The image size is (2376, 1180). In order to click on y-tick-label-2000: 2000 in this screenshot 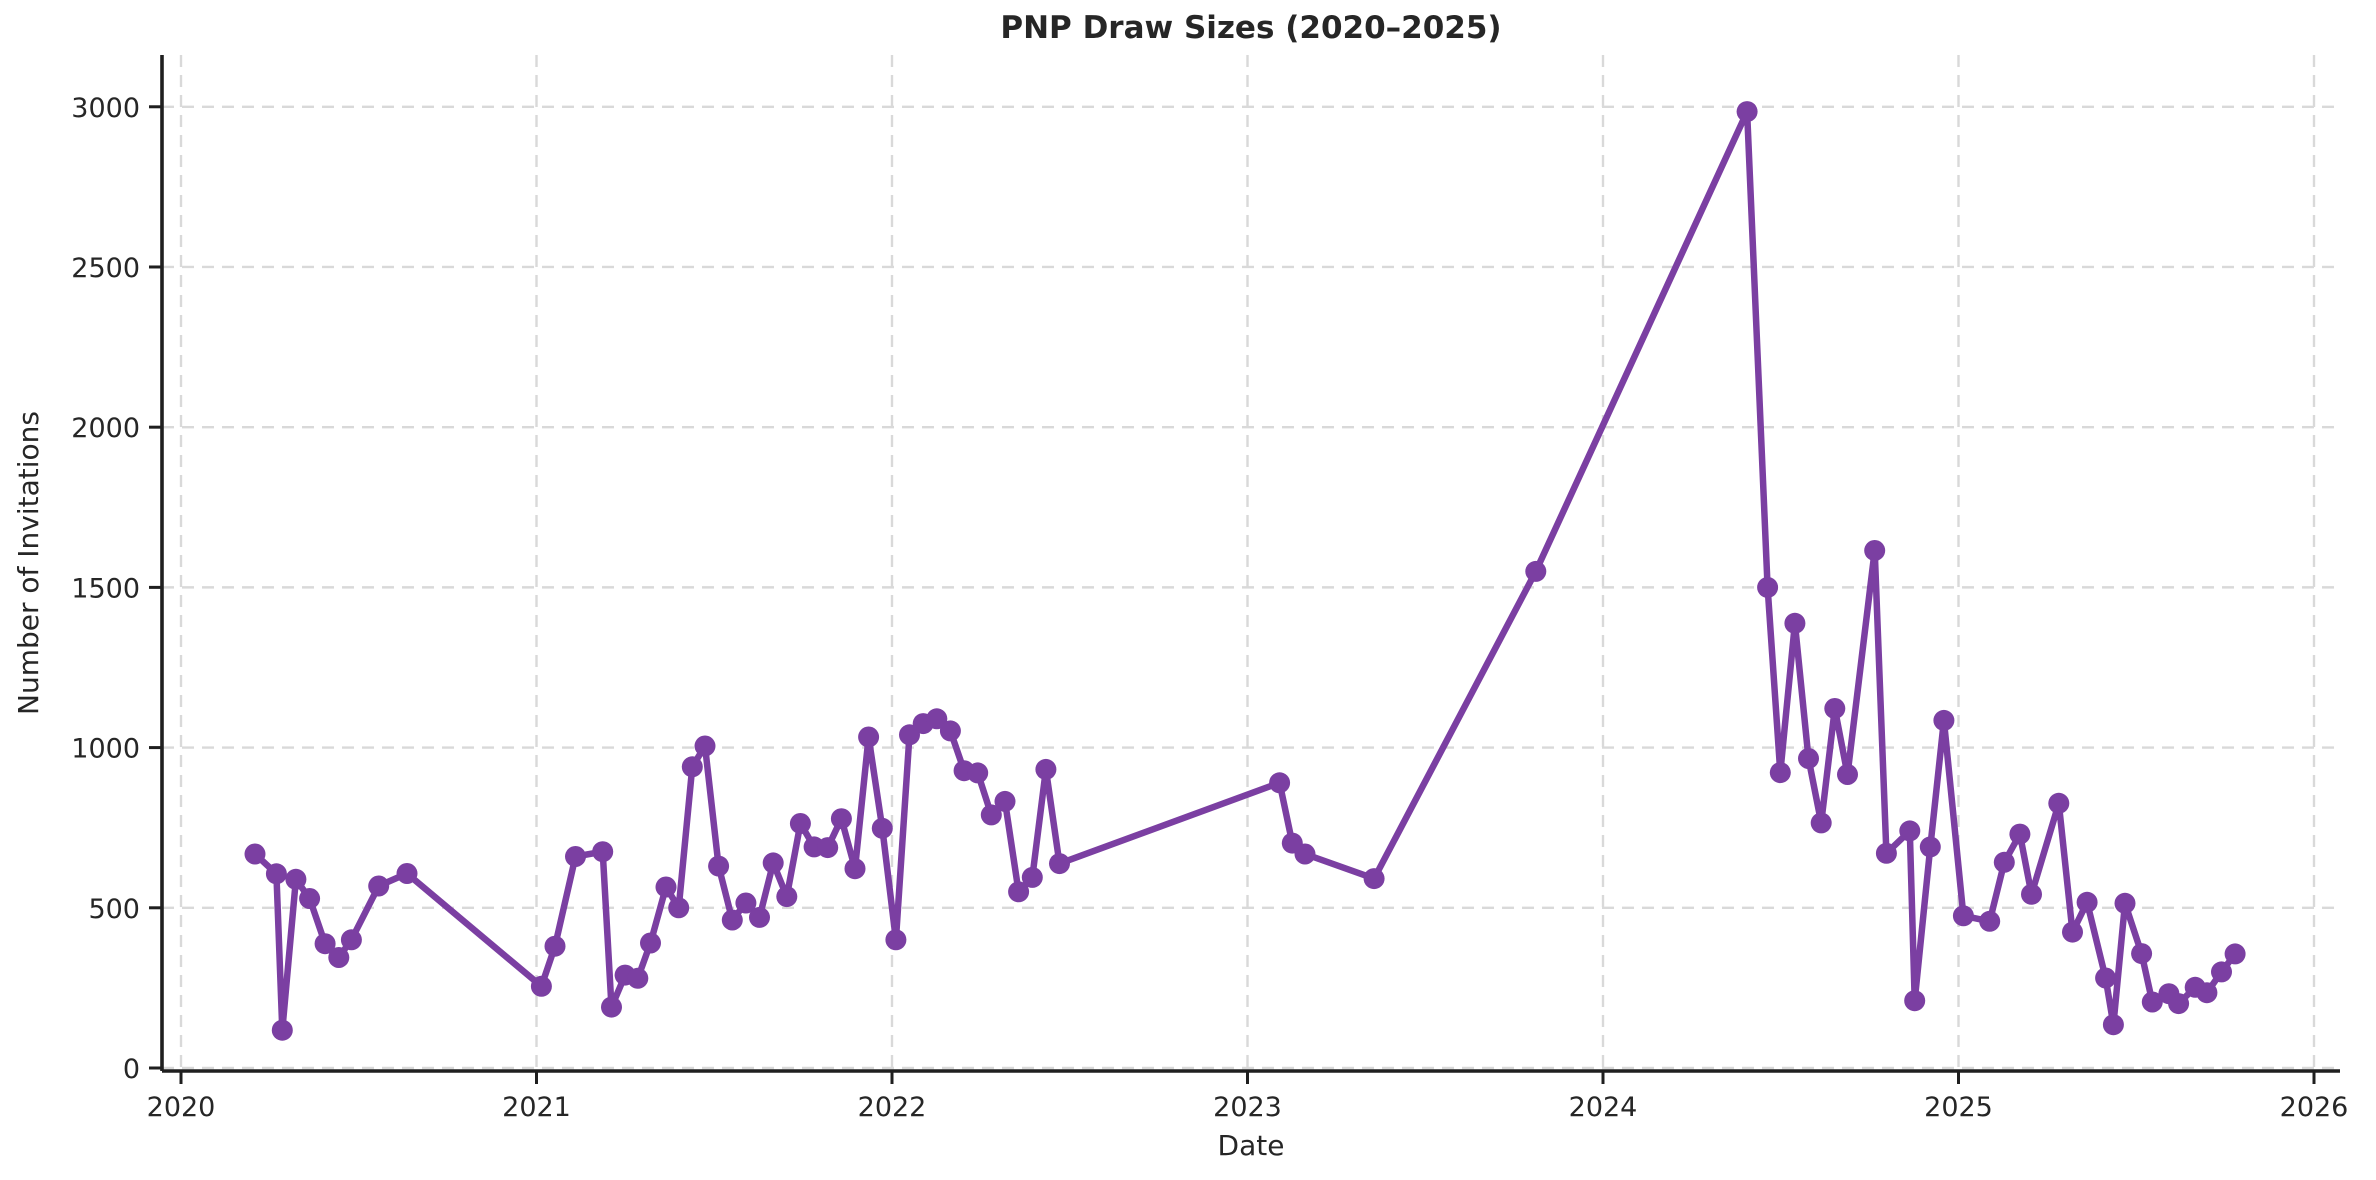, I will do `click(105, 428)`.